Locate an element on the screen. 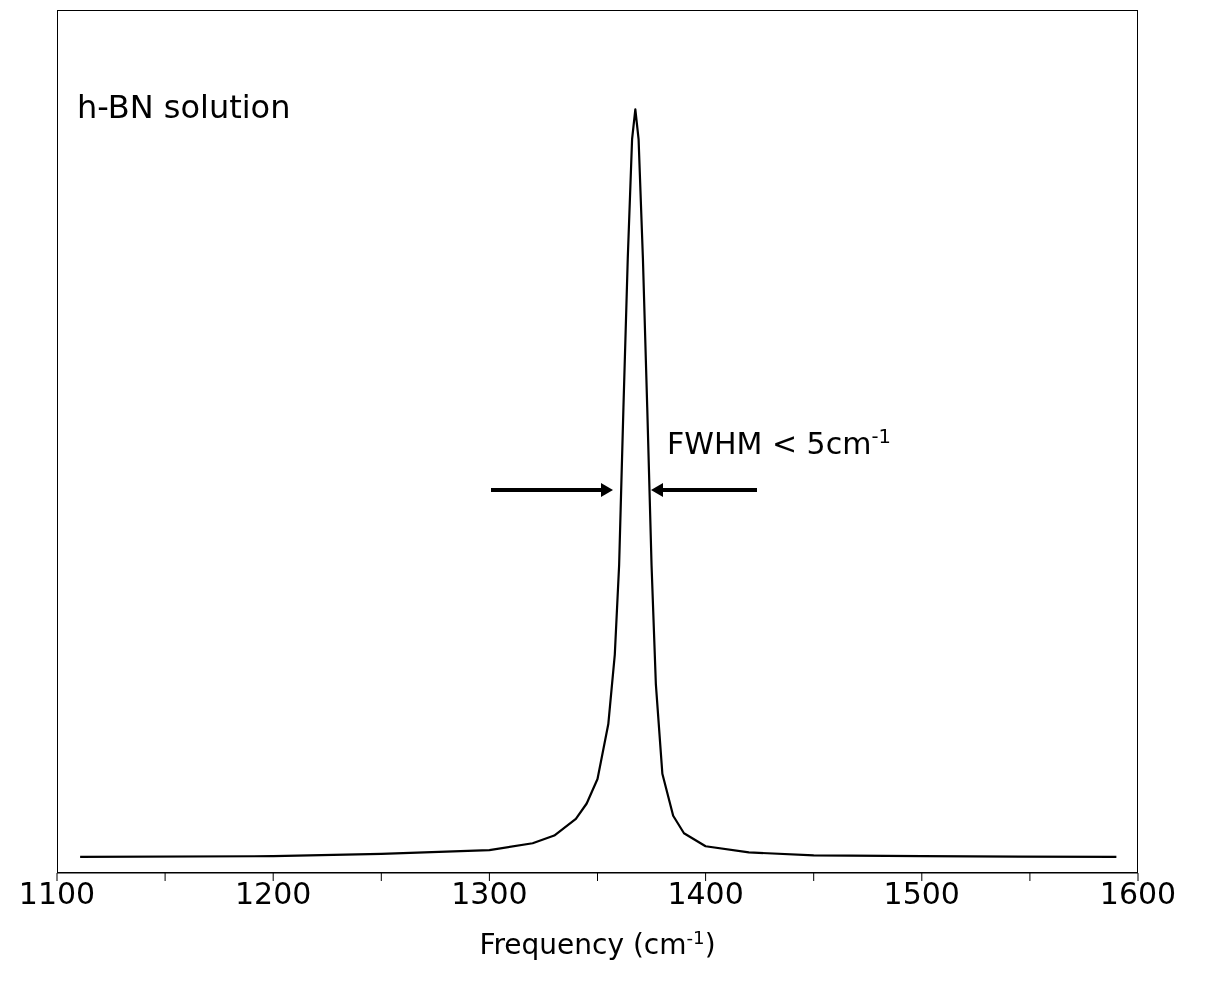 This screenshot has width=1210, height=986. x-axis-title: Frequency (cm$^{-1}$) is located at coordinates (597, 943).